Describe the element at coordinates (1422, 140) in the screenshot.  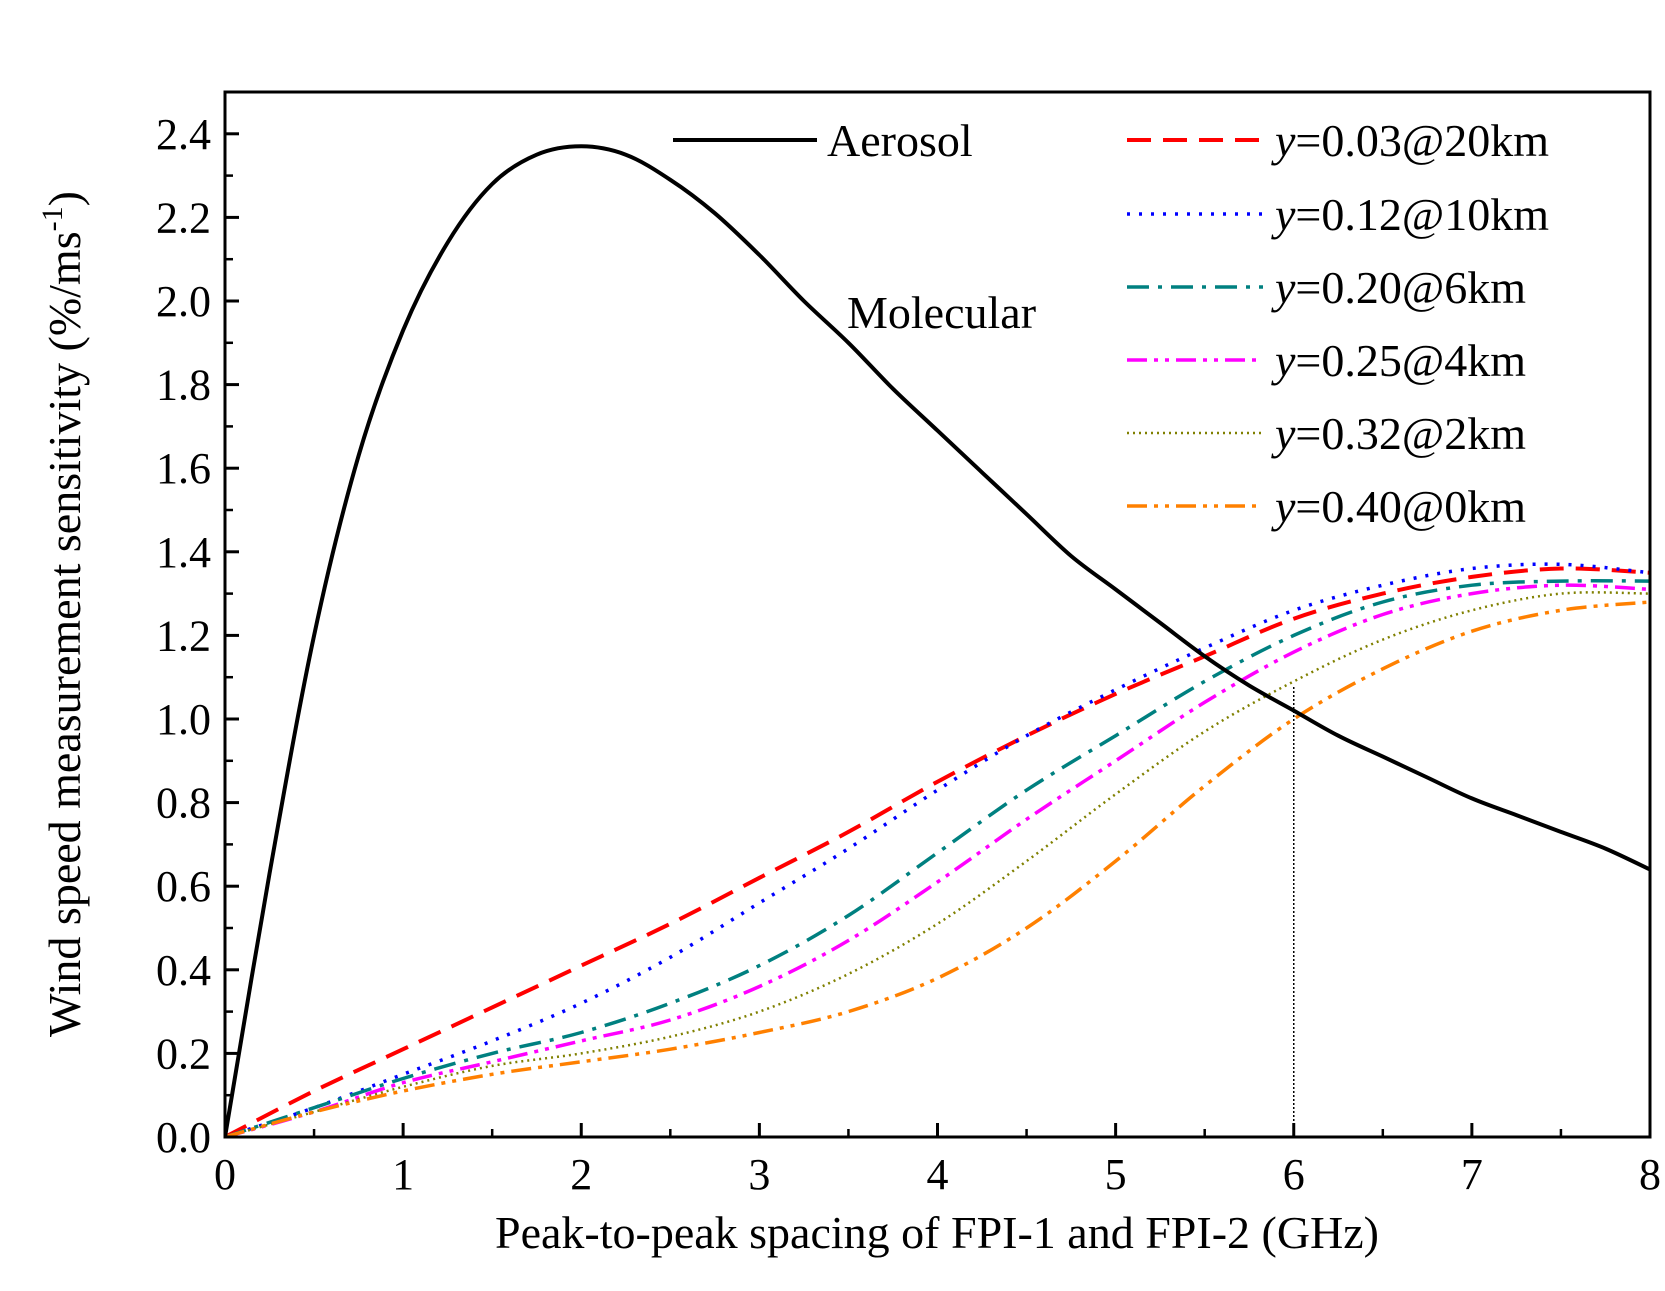
I see `legend-value: =0.03@20km` at that location.